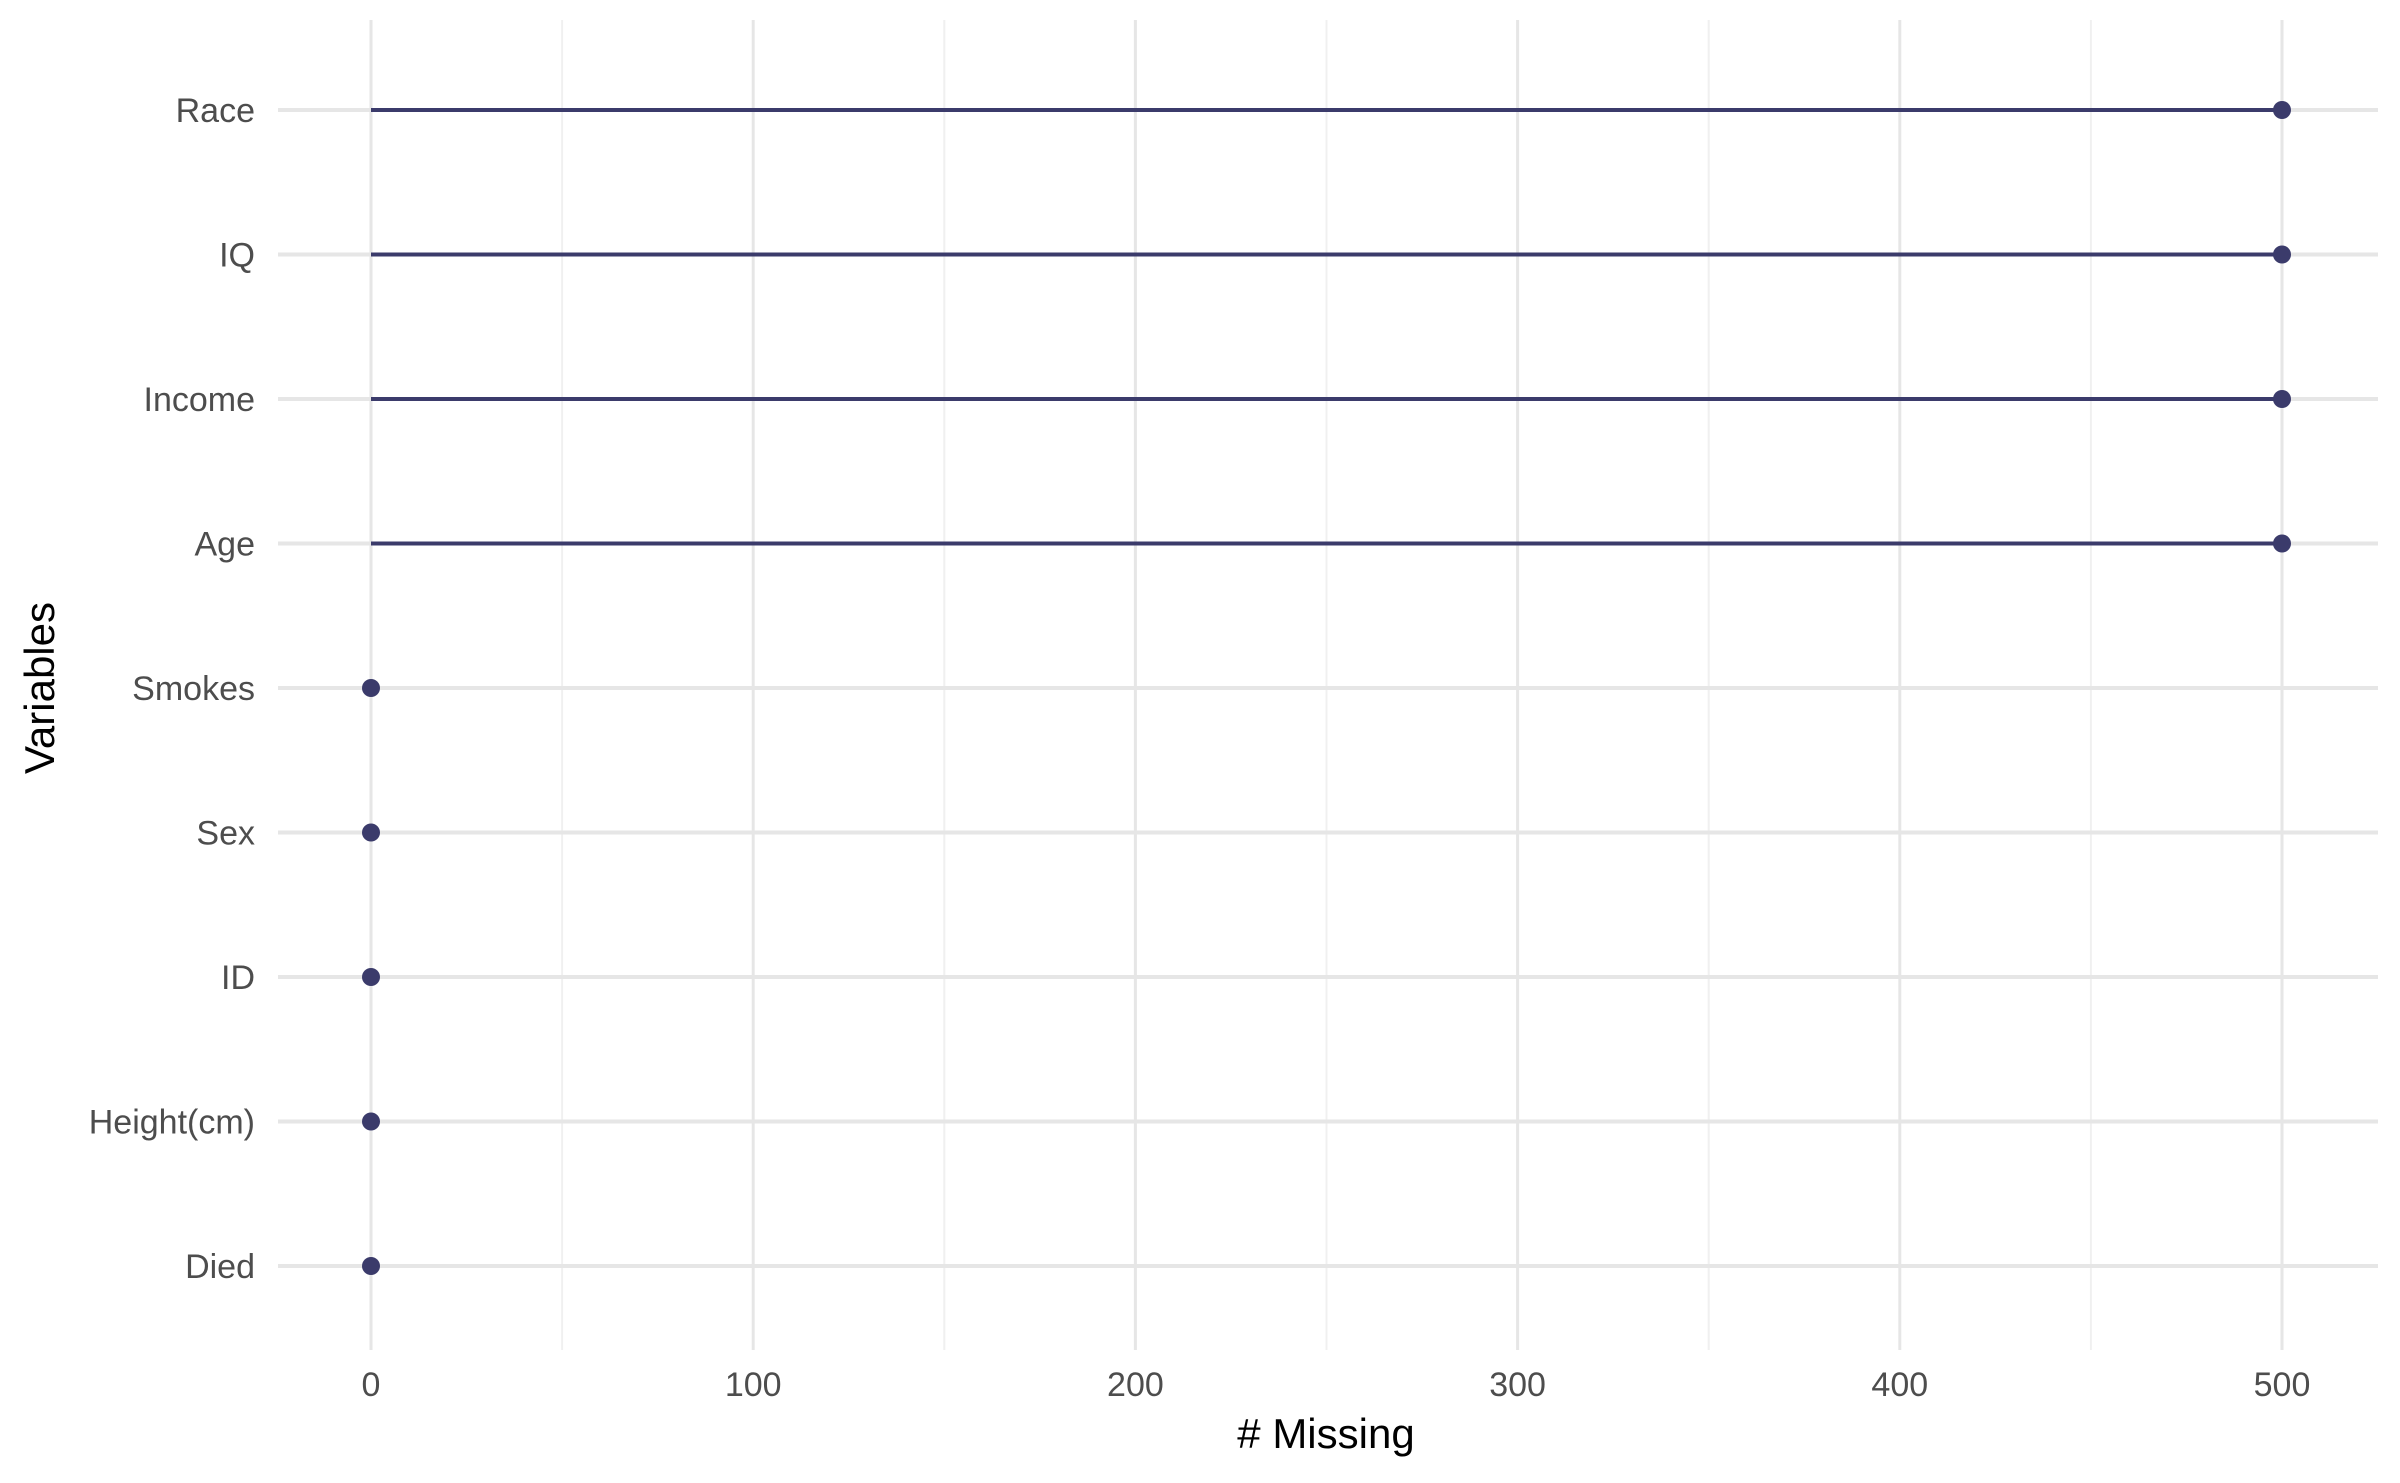  I want to click on x-tick-label: 100, so click(753, 1385).